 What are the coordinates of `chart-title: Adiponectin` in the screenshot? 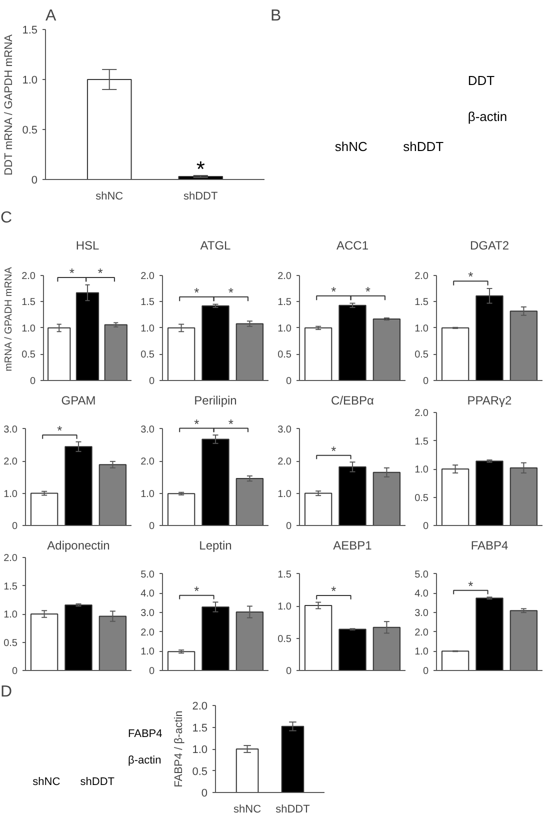 It's located at (78, 545).